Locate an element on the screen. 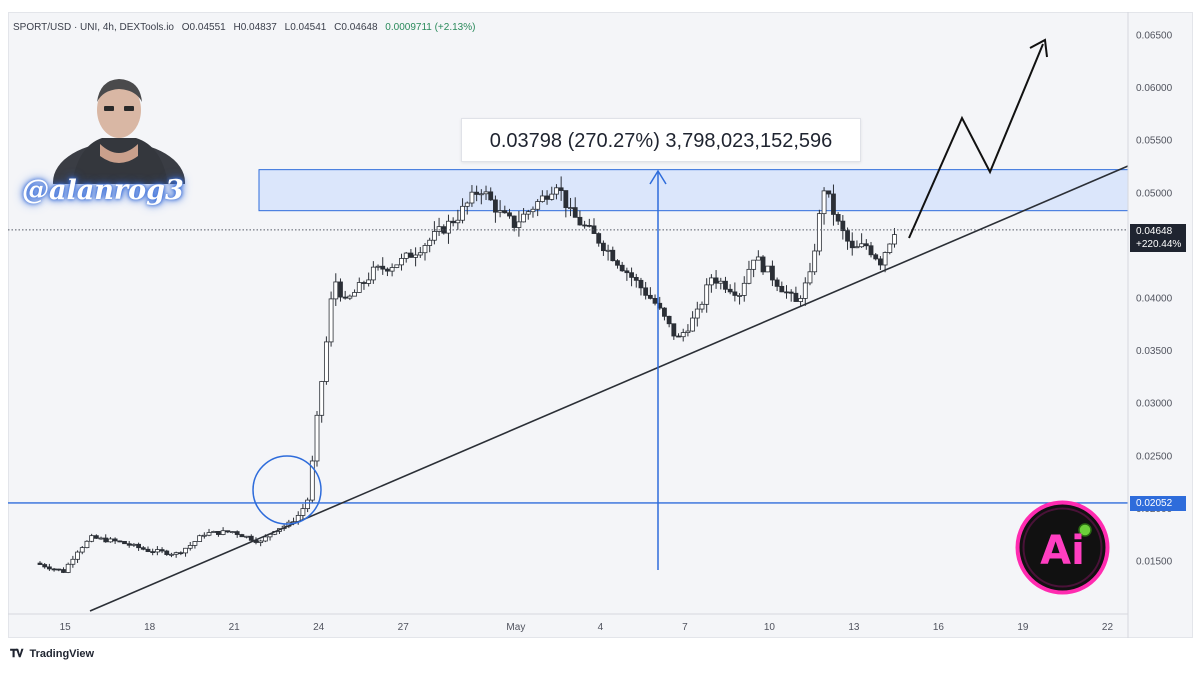 This screenshot has height=674, width=1200. x-tick-label: 19 is located at coordinates (1023, 627).